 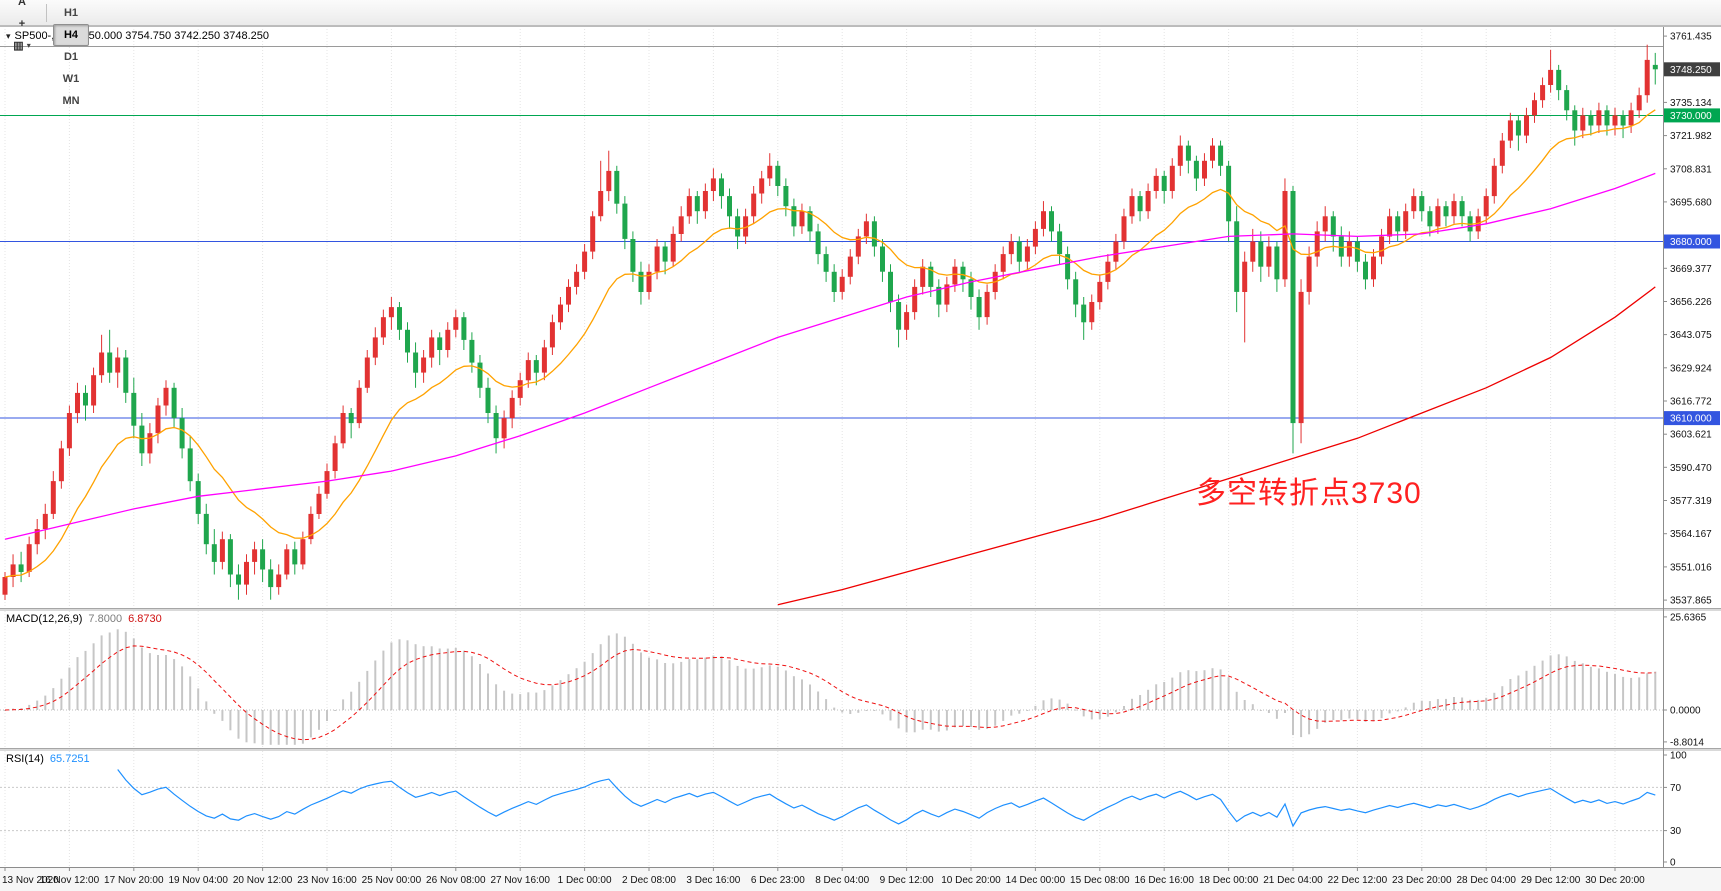 I want to click on indicator-axis-label: 25.6365, so click(x=1688, y=617).